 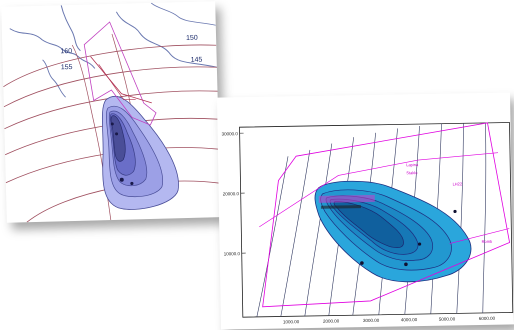 What do you see at coordinates (232, 253) in the screenshot?
I see `y-tick-label: 10000.0` at bounding box center [232, 253].